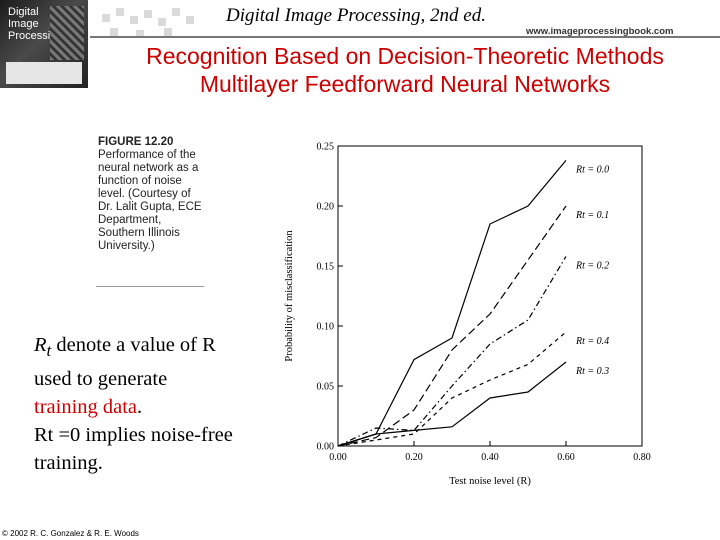  Describe the element at coordinates (592, 215) in the screenshot. I see `series-label-1: Rt = 0.1` at that location.